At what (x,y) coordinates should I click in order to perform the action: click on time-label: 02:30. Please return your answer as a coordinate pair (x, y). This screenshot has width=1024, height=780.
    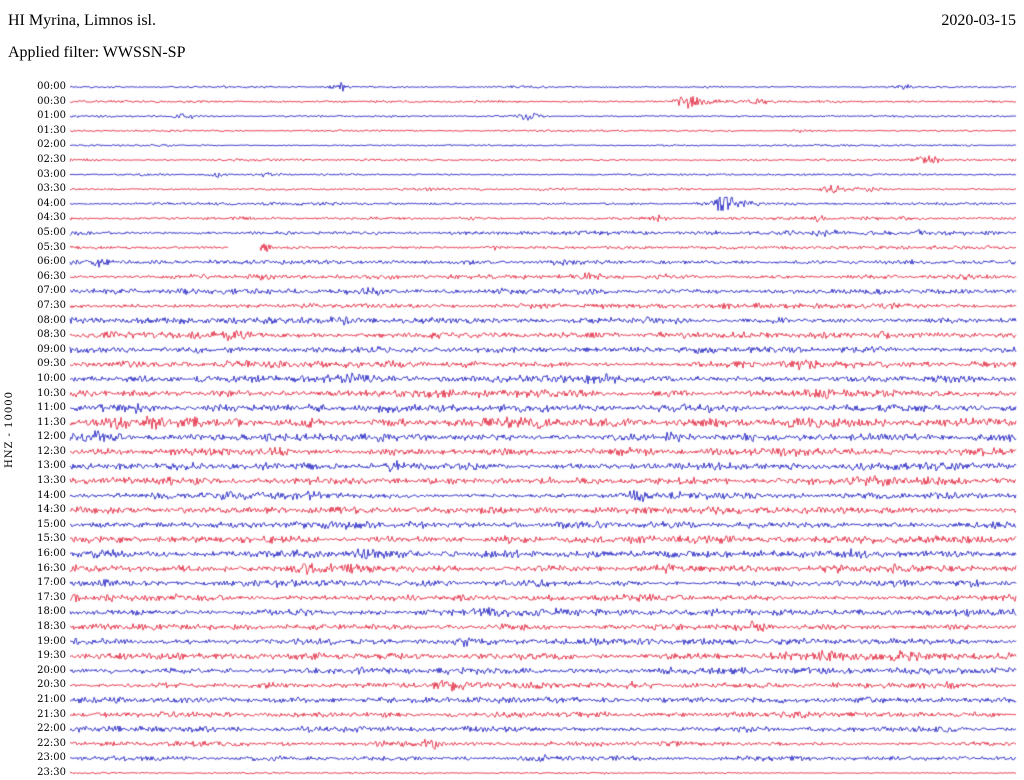
    Looking at the image, I should click on (51, 159).